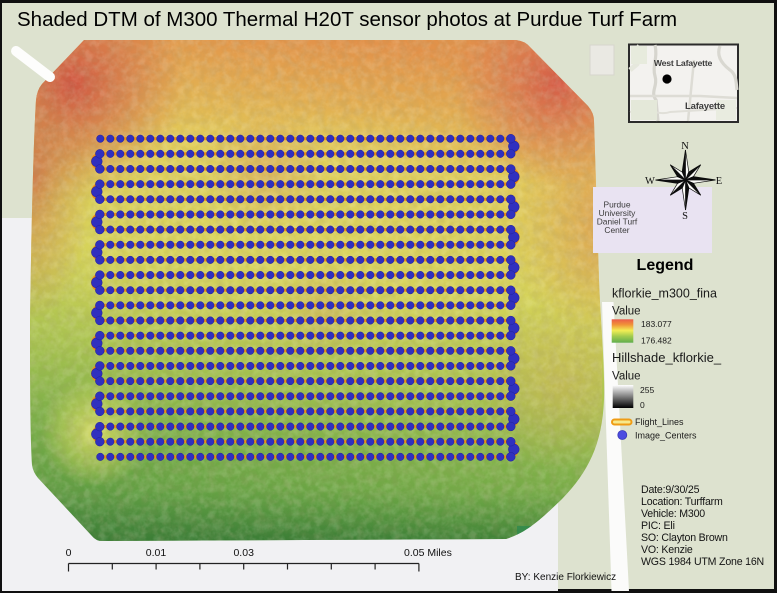 This screenshot has height=600, width=777. Describe the element at coordinates (650, 181) in the screenshot. I see `svg-text: W` at that location.